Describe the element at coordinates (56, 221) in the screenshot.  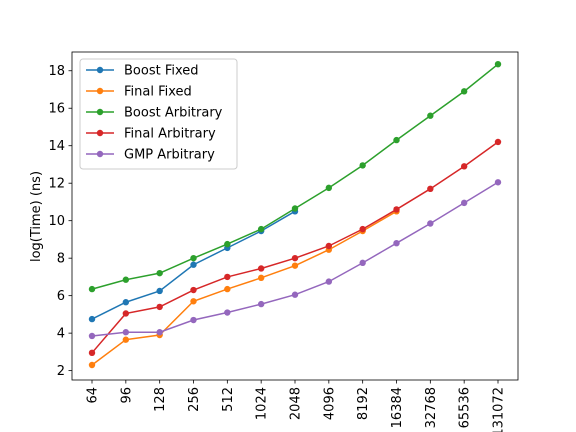
I see `y-tick-label: 10` at that location.